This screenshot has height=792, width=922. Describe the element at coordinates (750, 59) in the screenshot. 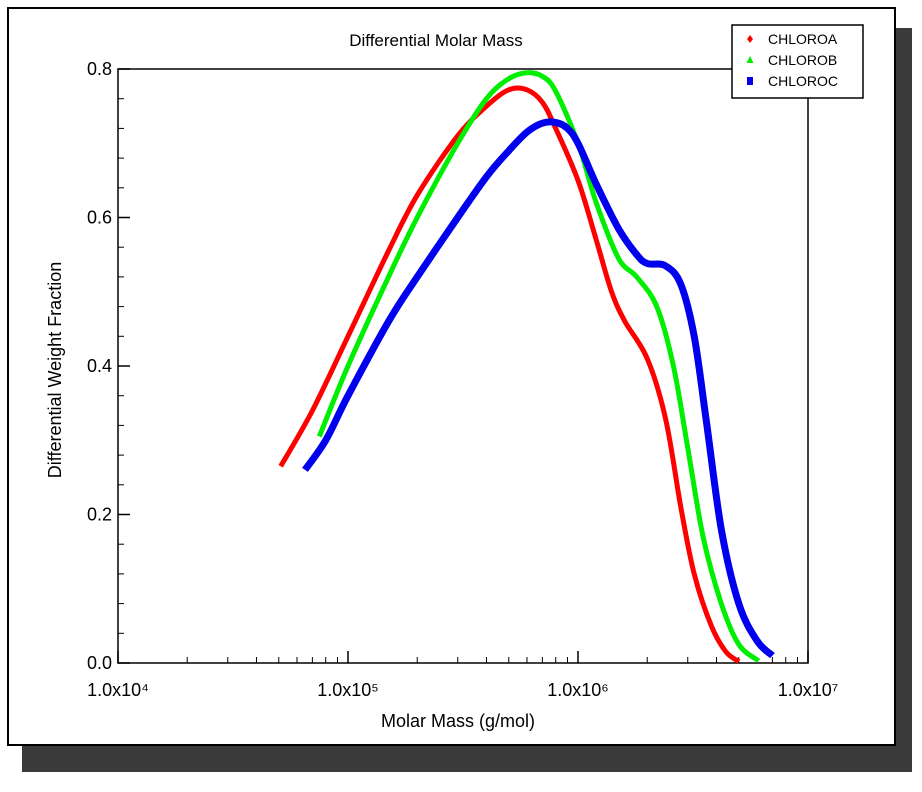

I see `legend-marker-chlorob` at that location.